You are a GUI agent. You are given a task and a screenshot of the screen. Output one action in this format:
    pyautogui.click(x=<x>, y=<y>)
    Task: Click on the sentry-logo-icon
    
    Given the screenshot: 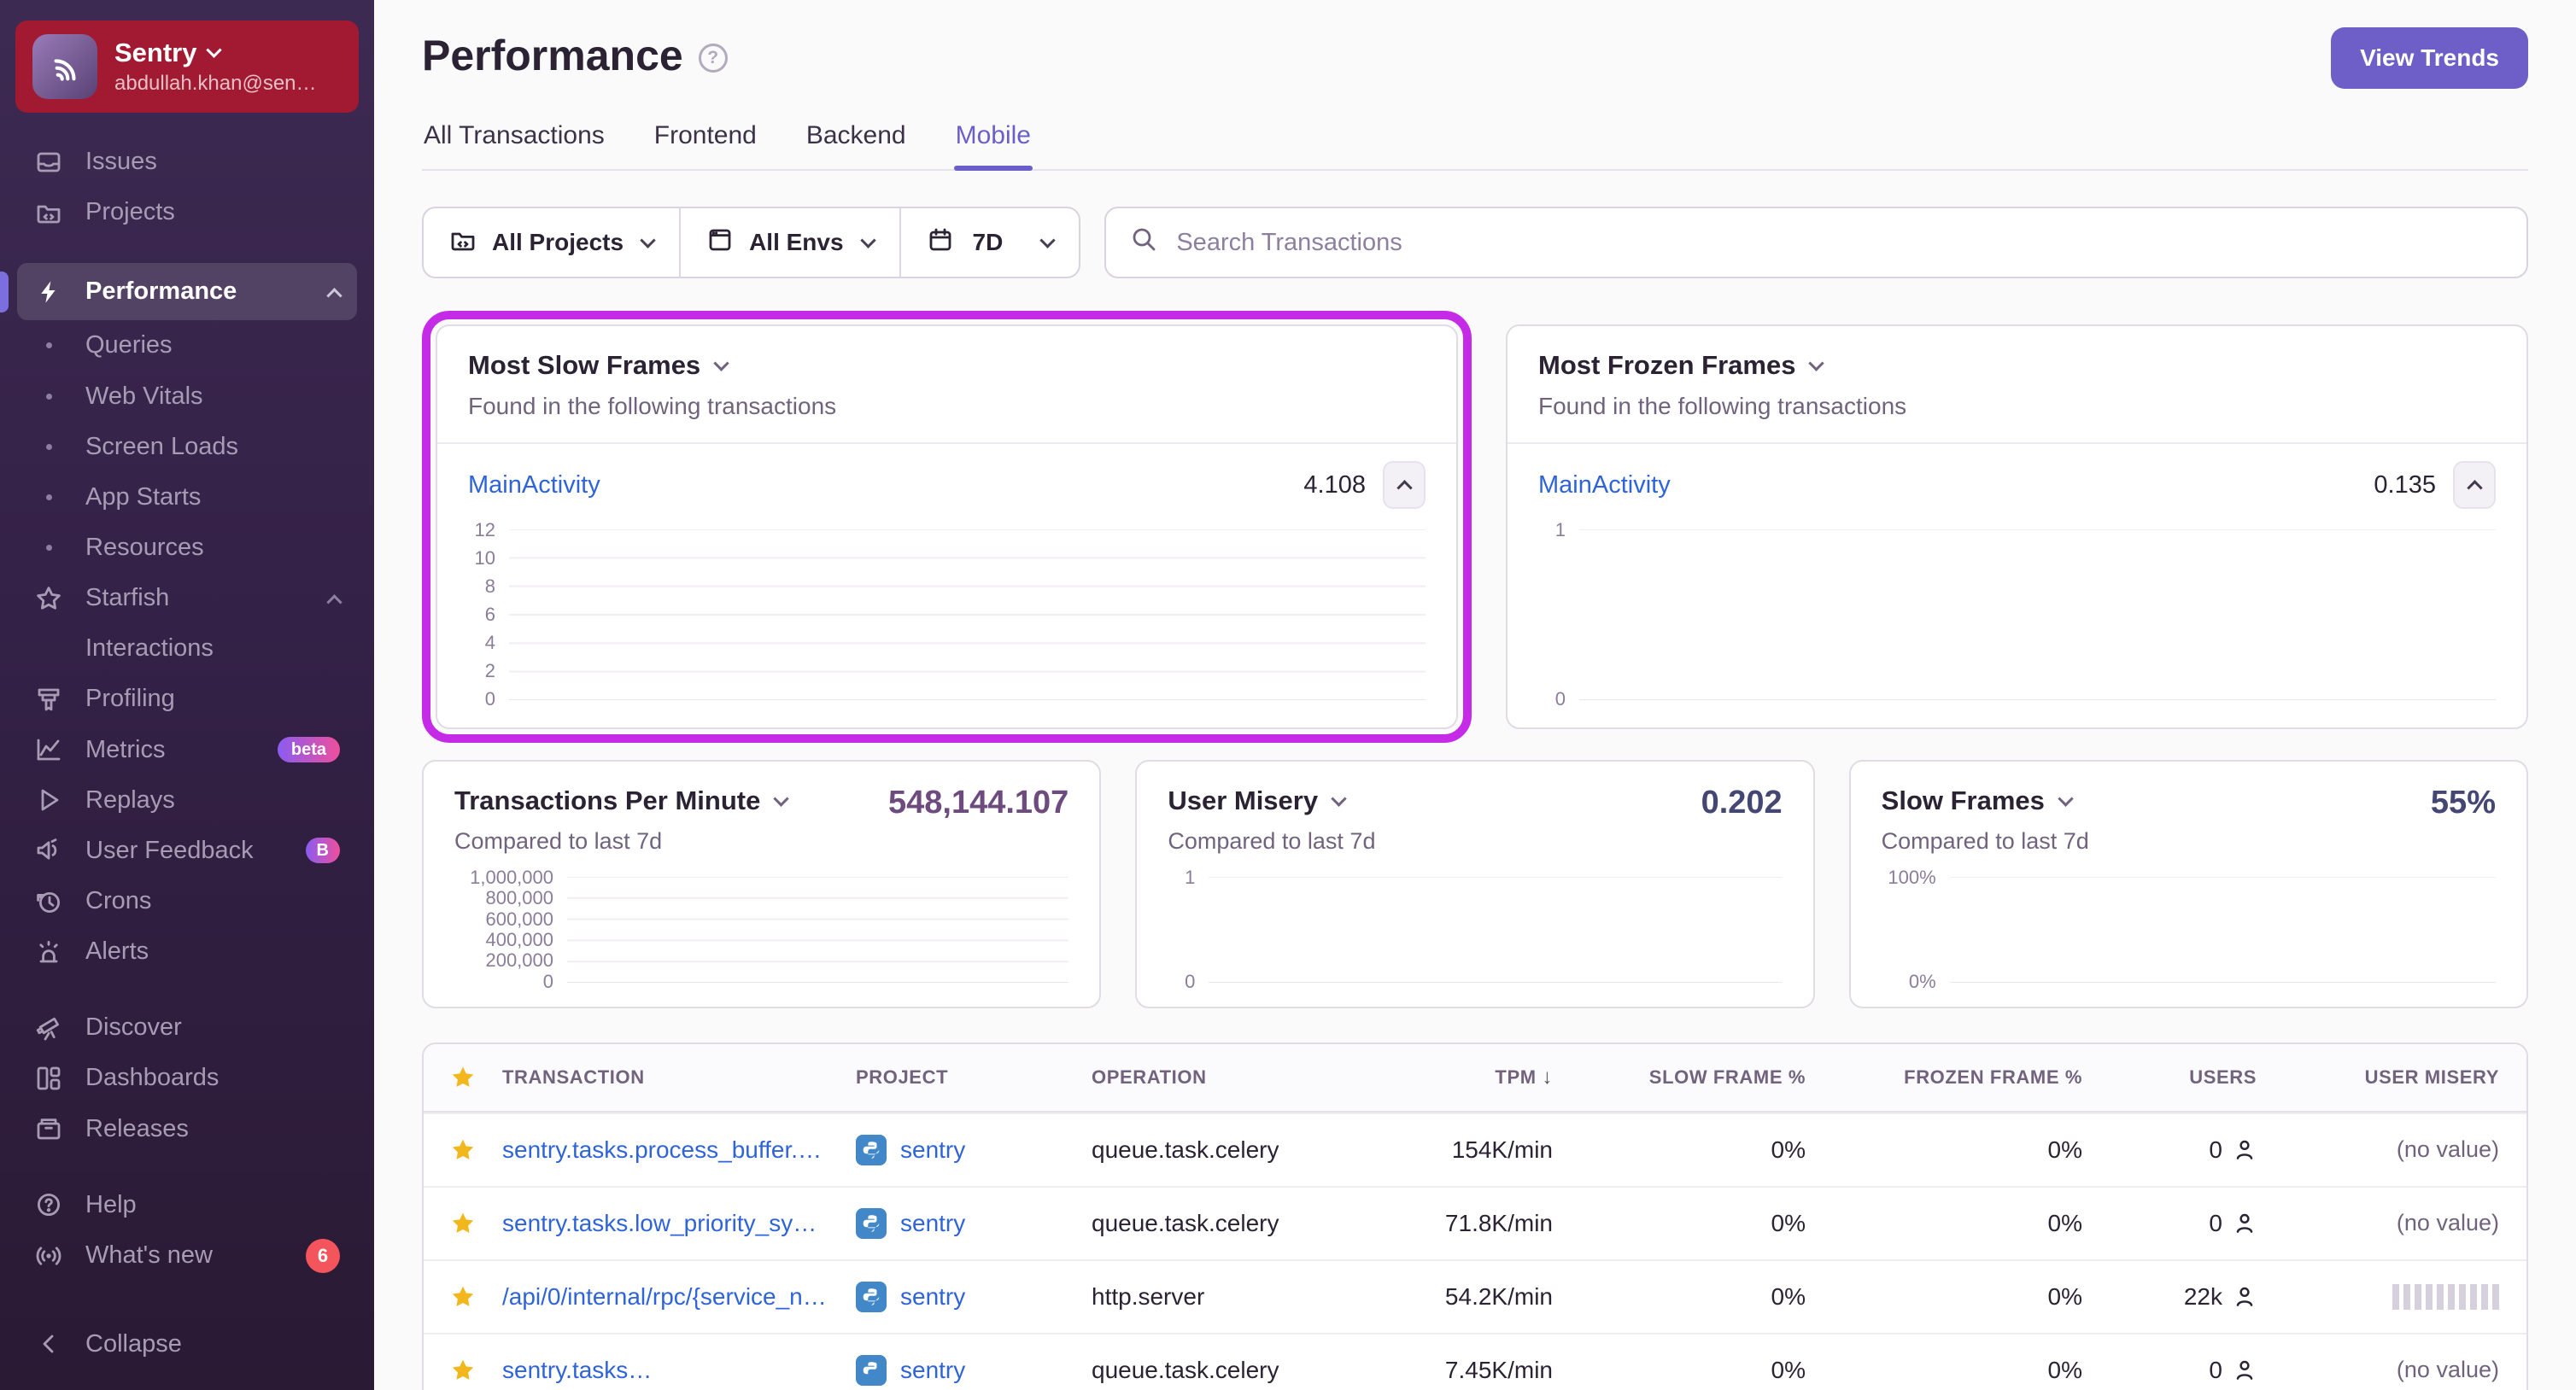 What is the action you would take?
    pyautogui.click(x=64, y=66)
    